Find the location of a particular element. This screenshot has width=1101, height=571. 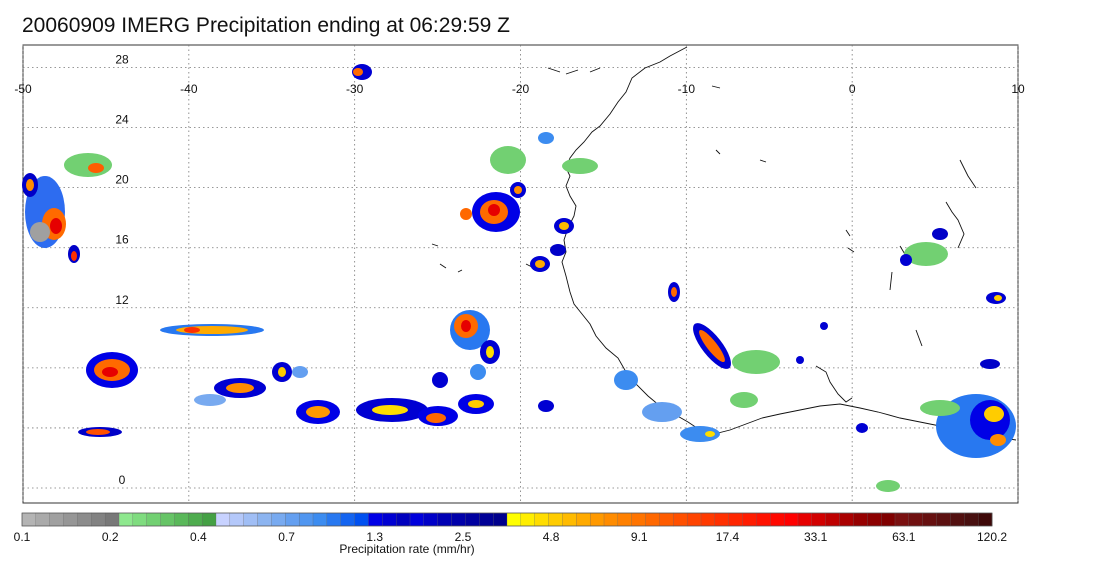

colorbar-tick-label: 33.1 is located at coordinates (816, 537).